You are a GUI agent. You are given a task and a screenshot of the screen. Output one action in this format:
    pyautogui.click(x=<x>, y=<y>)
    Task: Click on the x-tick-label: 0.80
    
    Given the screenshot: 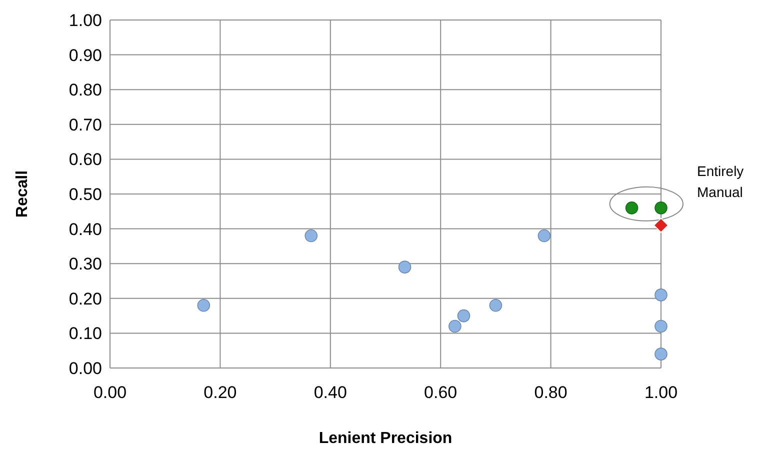 What is the action you would take?
    pyautogui.click(x=551, y=392)
    